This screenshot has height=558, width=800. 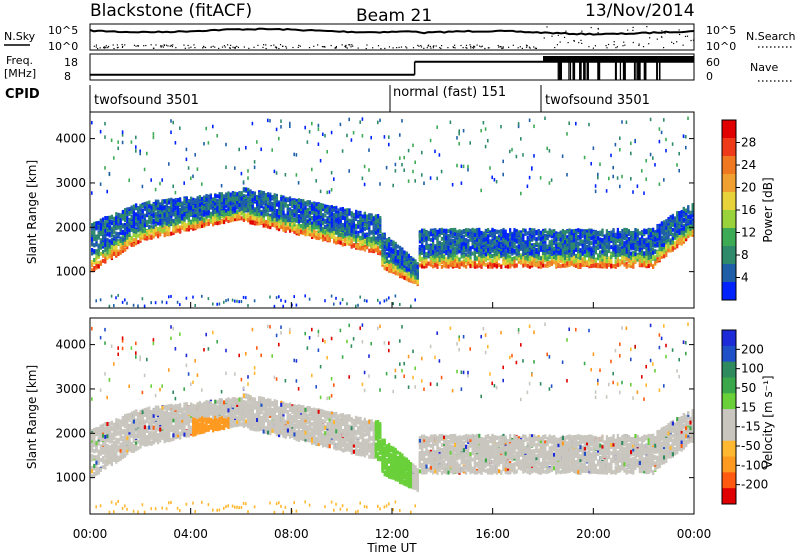 What do you see at coordinates (449, 92) in the screenshot?
I see `cpid-segment-2: normal (fast) 151` at bounding box center [449, 92].